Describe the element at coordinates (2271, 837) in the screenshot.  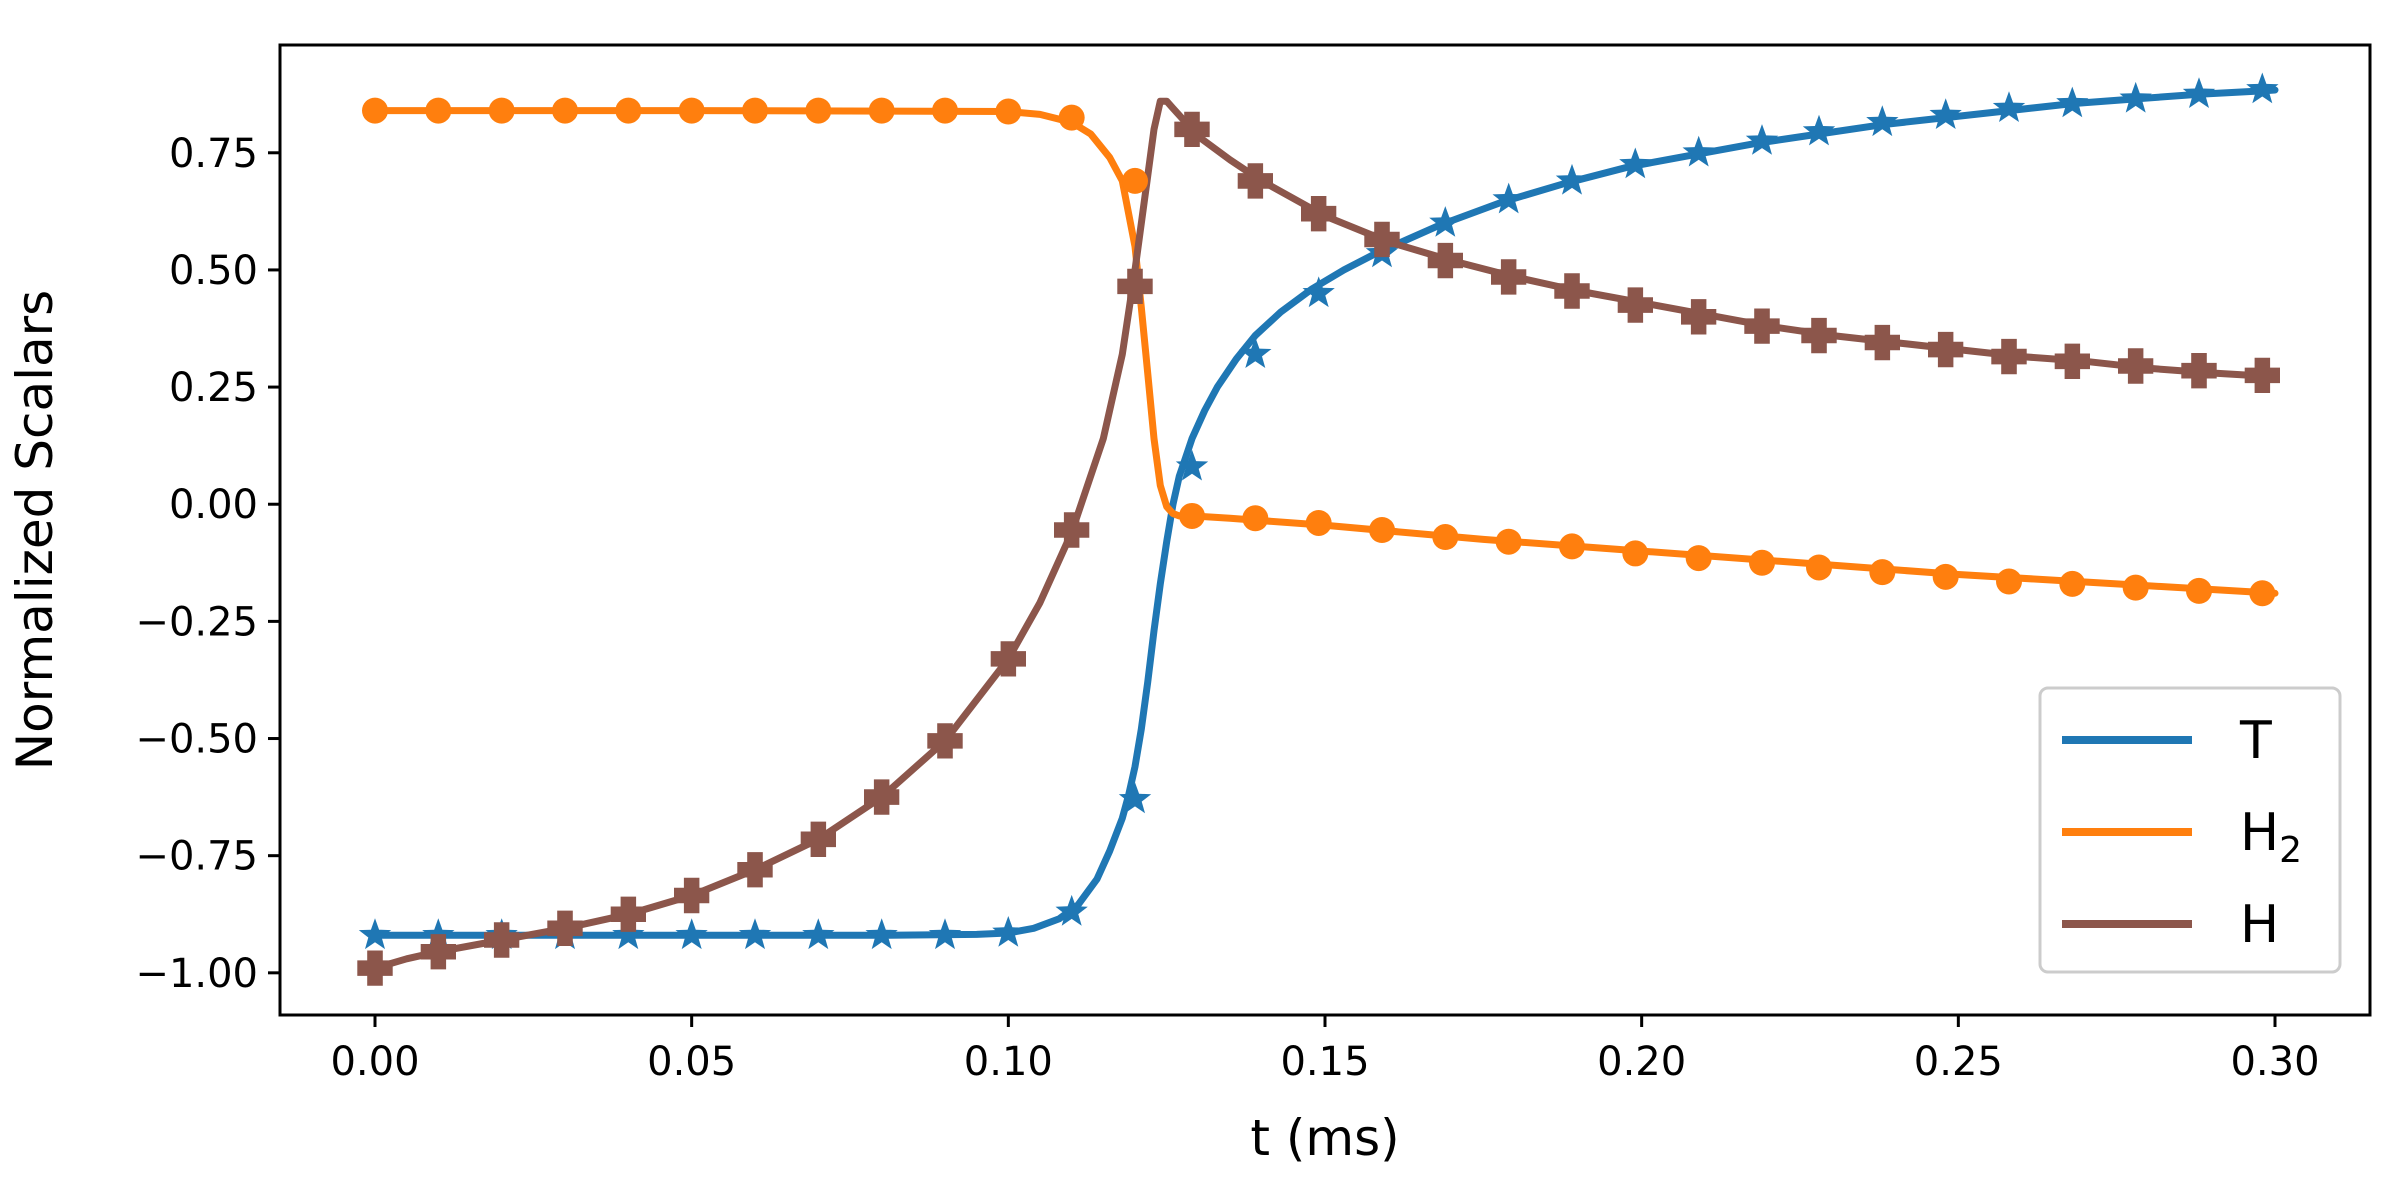
I see `legend-label-h2: H2` at that location.